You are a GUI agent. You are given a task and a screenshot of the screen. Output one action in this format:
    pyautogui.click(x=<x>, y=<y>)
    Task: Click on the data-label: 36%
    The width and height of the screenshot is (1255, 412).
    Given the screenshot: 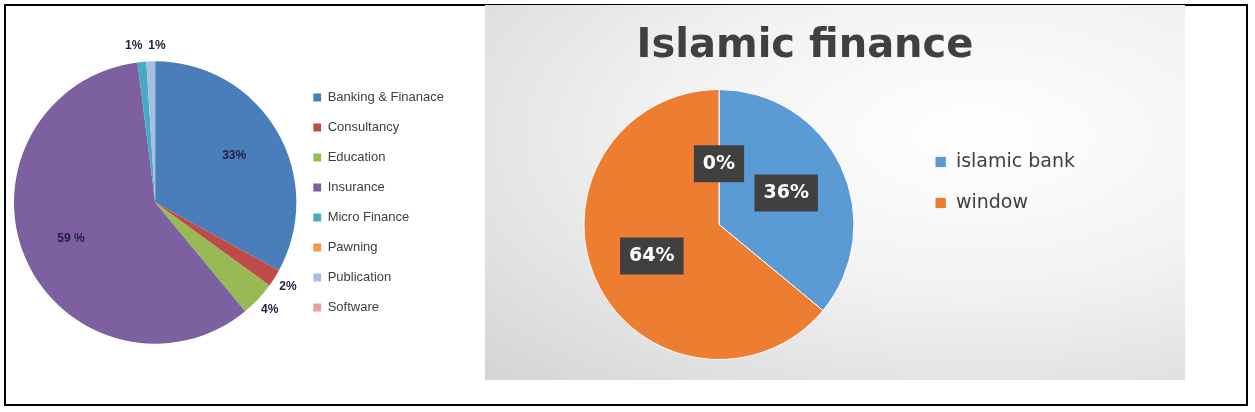 What is the action you would take?
    pyautogui.click(x=786, y=190)
    